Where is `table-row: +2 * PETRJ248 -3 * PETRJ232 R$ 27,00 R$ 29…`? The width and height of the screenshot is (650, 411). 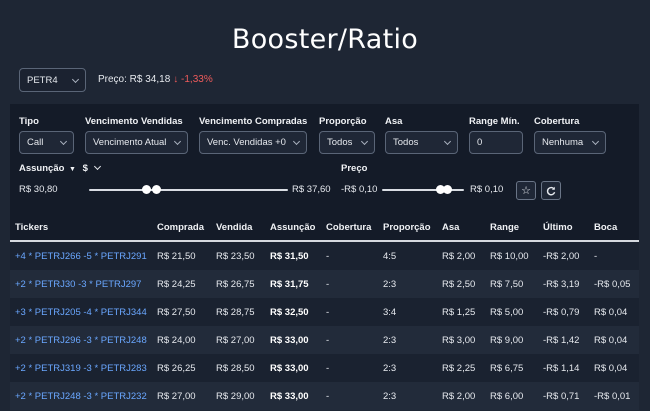 table-row: +2 * PETRJ248 -3 * PETRJ232 R$ 27,00 R$ 29… is located at coordinates (324, 396).